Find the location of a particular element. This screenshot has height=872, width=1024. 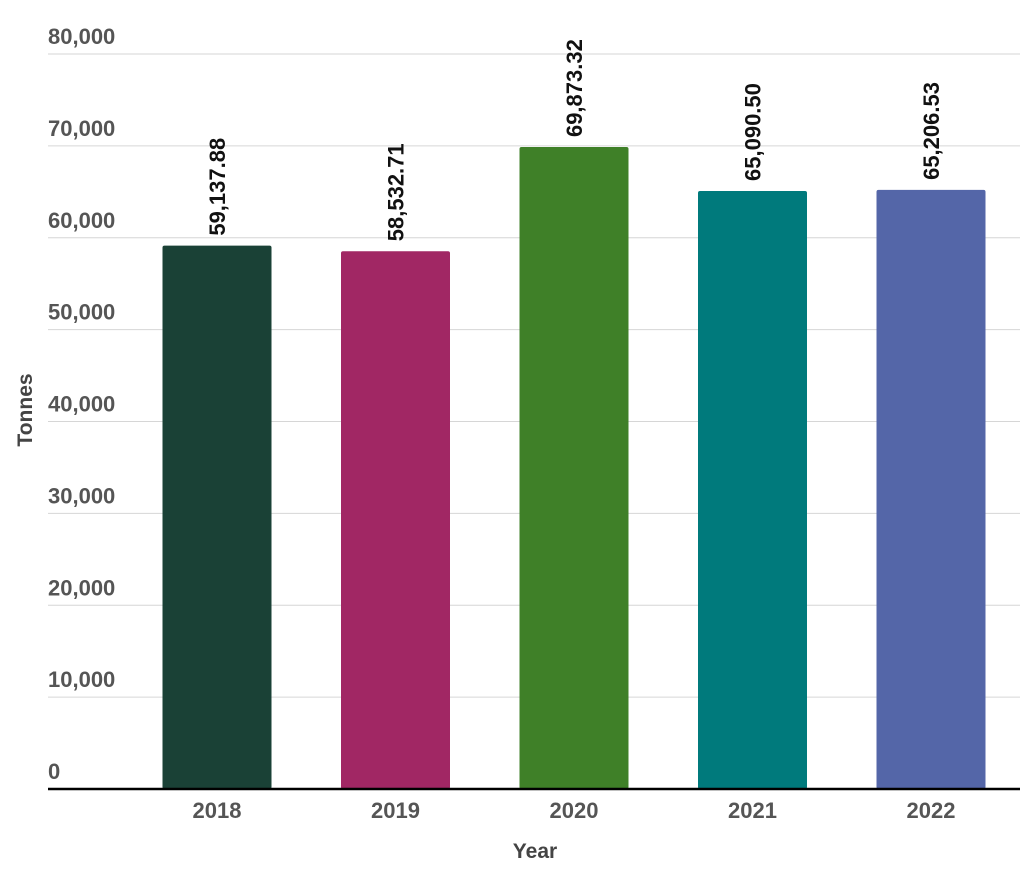

y-tick-label: 50,000 is located at coordinates (81, 312).